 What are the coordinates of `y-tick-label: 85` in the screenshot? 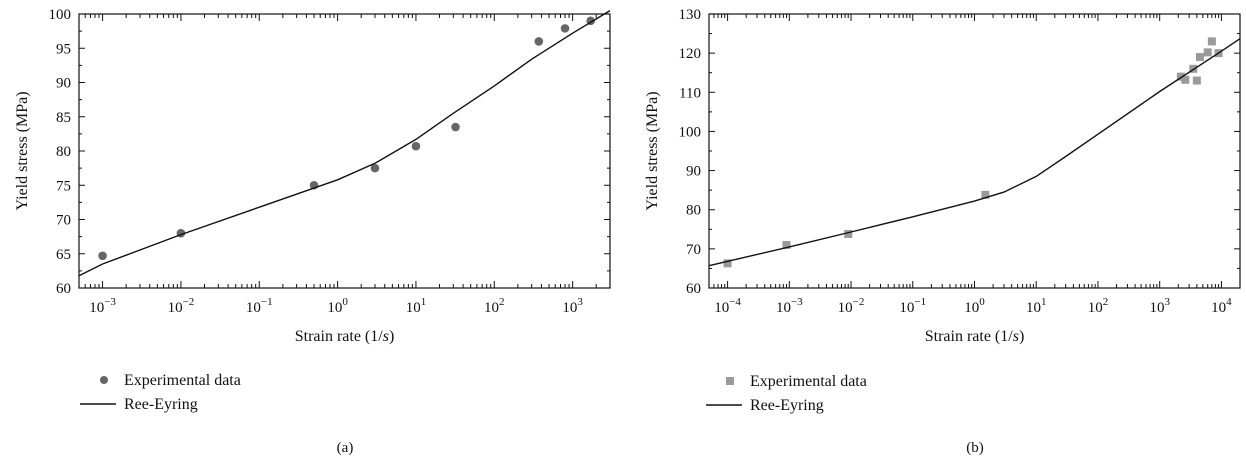 It's located at (63, 118).